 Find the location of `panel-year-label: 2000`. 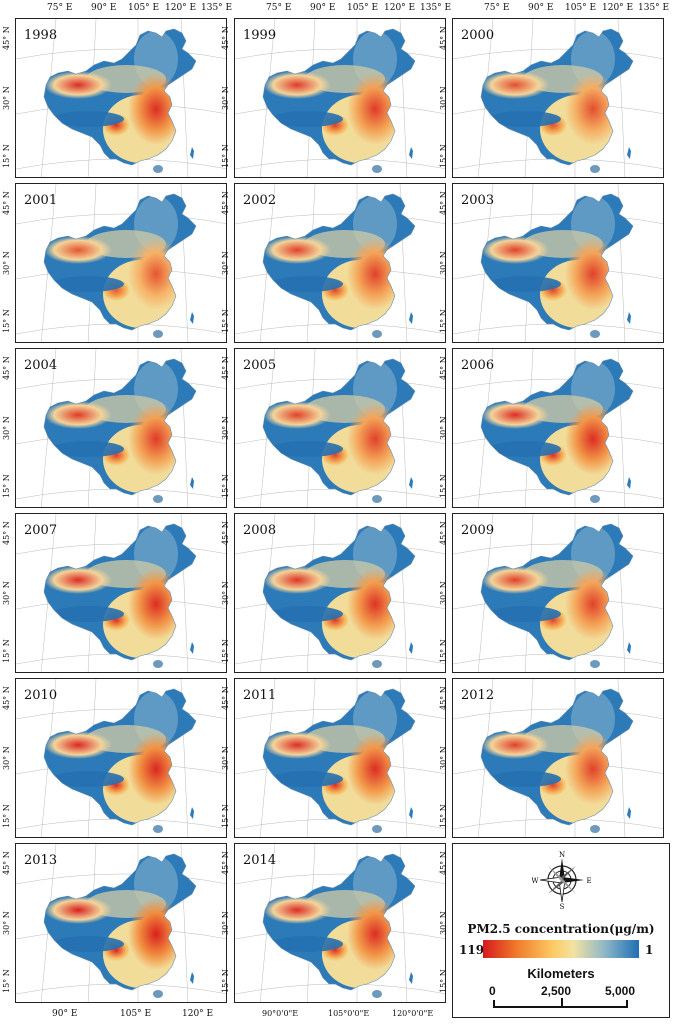

panel-year-label: 2000 is located at coordinates (478, 35).